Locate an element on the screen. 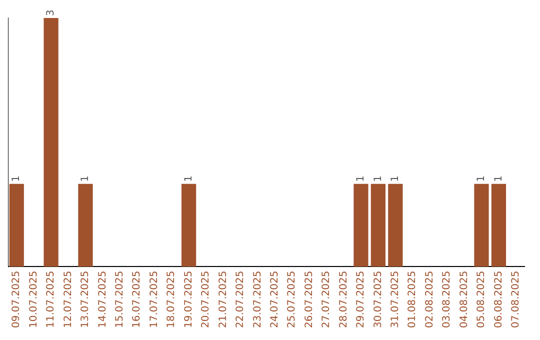 Image resolution: width=540 pixels, height=340 pixels. x-tick-label: 12.07.2025 is located at coordinates (68, 299).